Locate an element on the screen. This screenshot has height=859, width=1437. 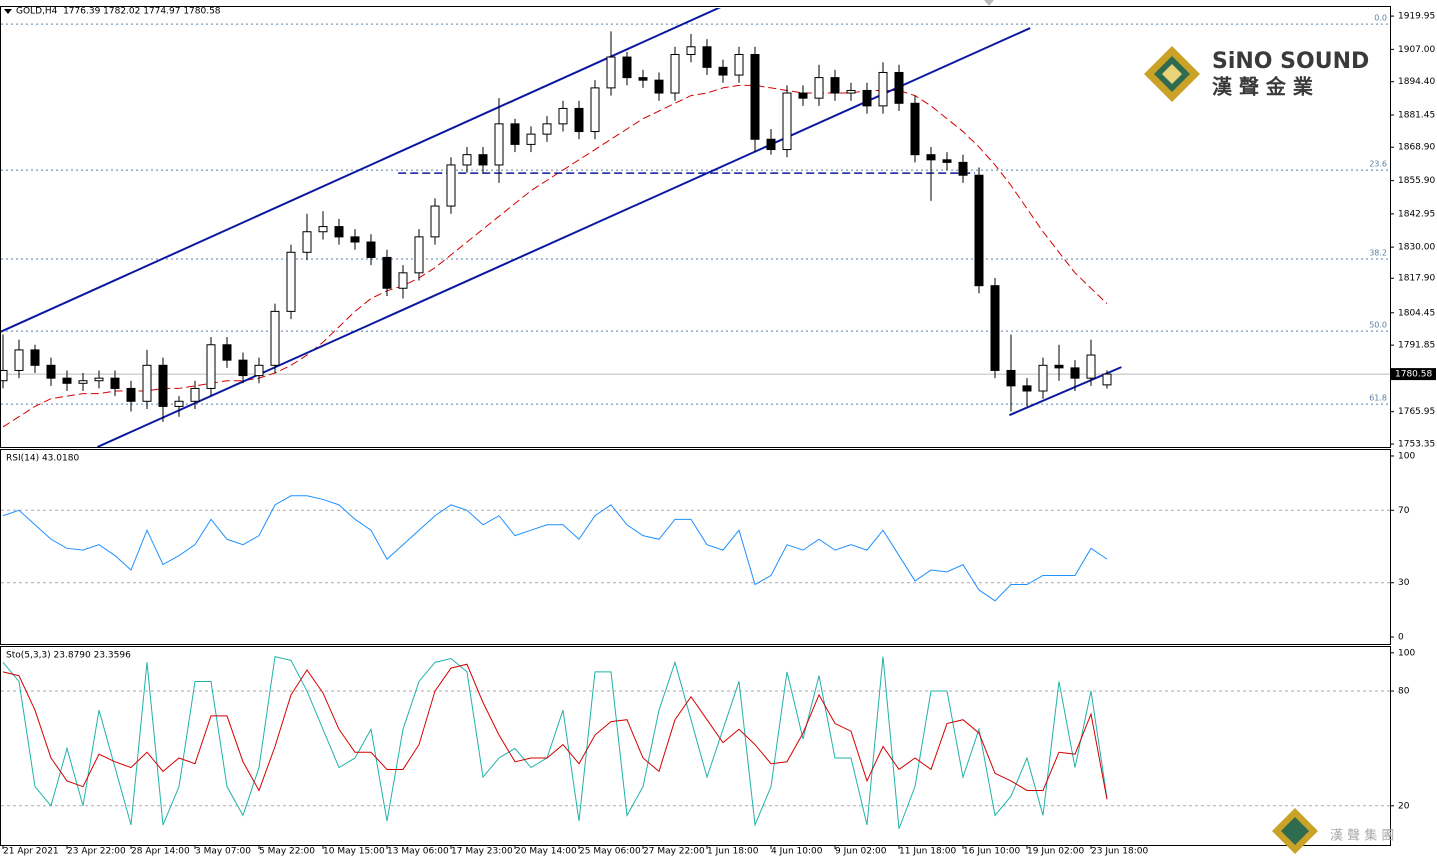
footer-inner is located at coordinates (1295, 831).